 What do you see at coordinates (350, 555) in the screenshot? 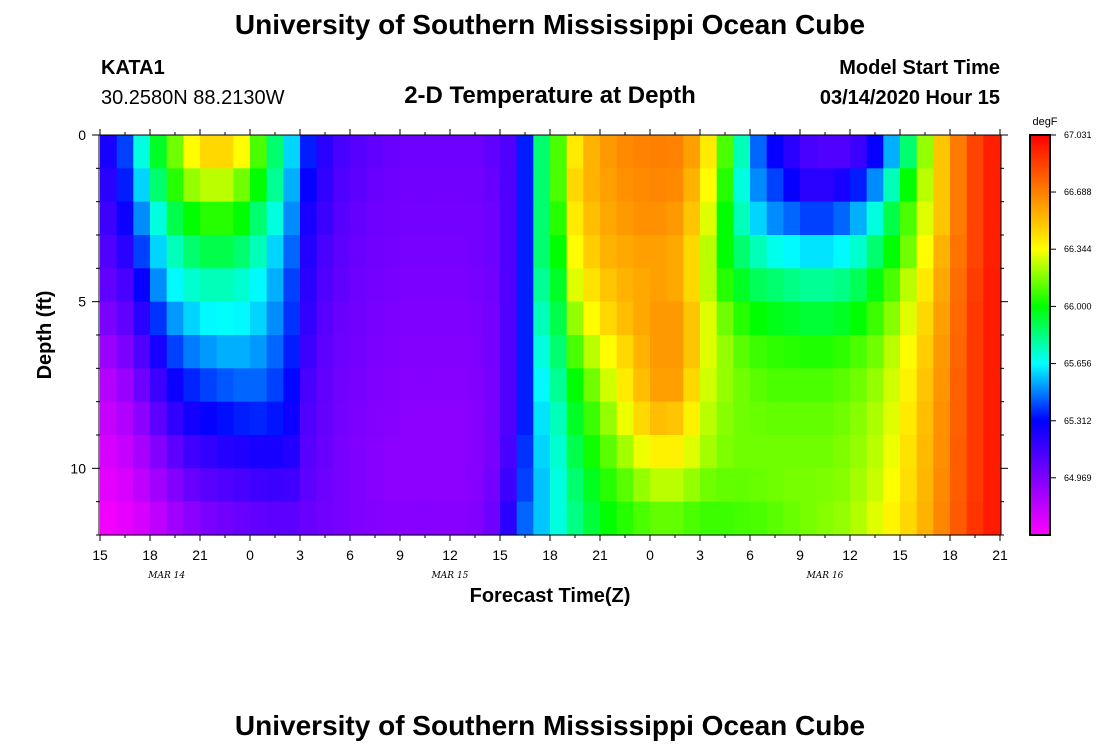
I see `x-tick-label: 6` at bounding box center [350, 555].